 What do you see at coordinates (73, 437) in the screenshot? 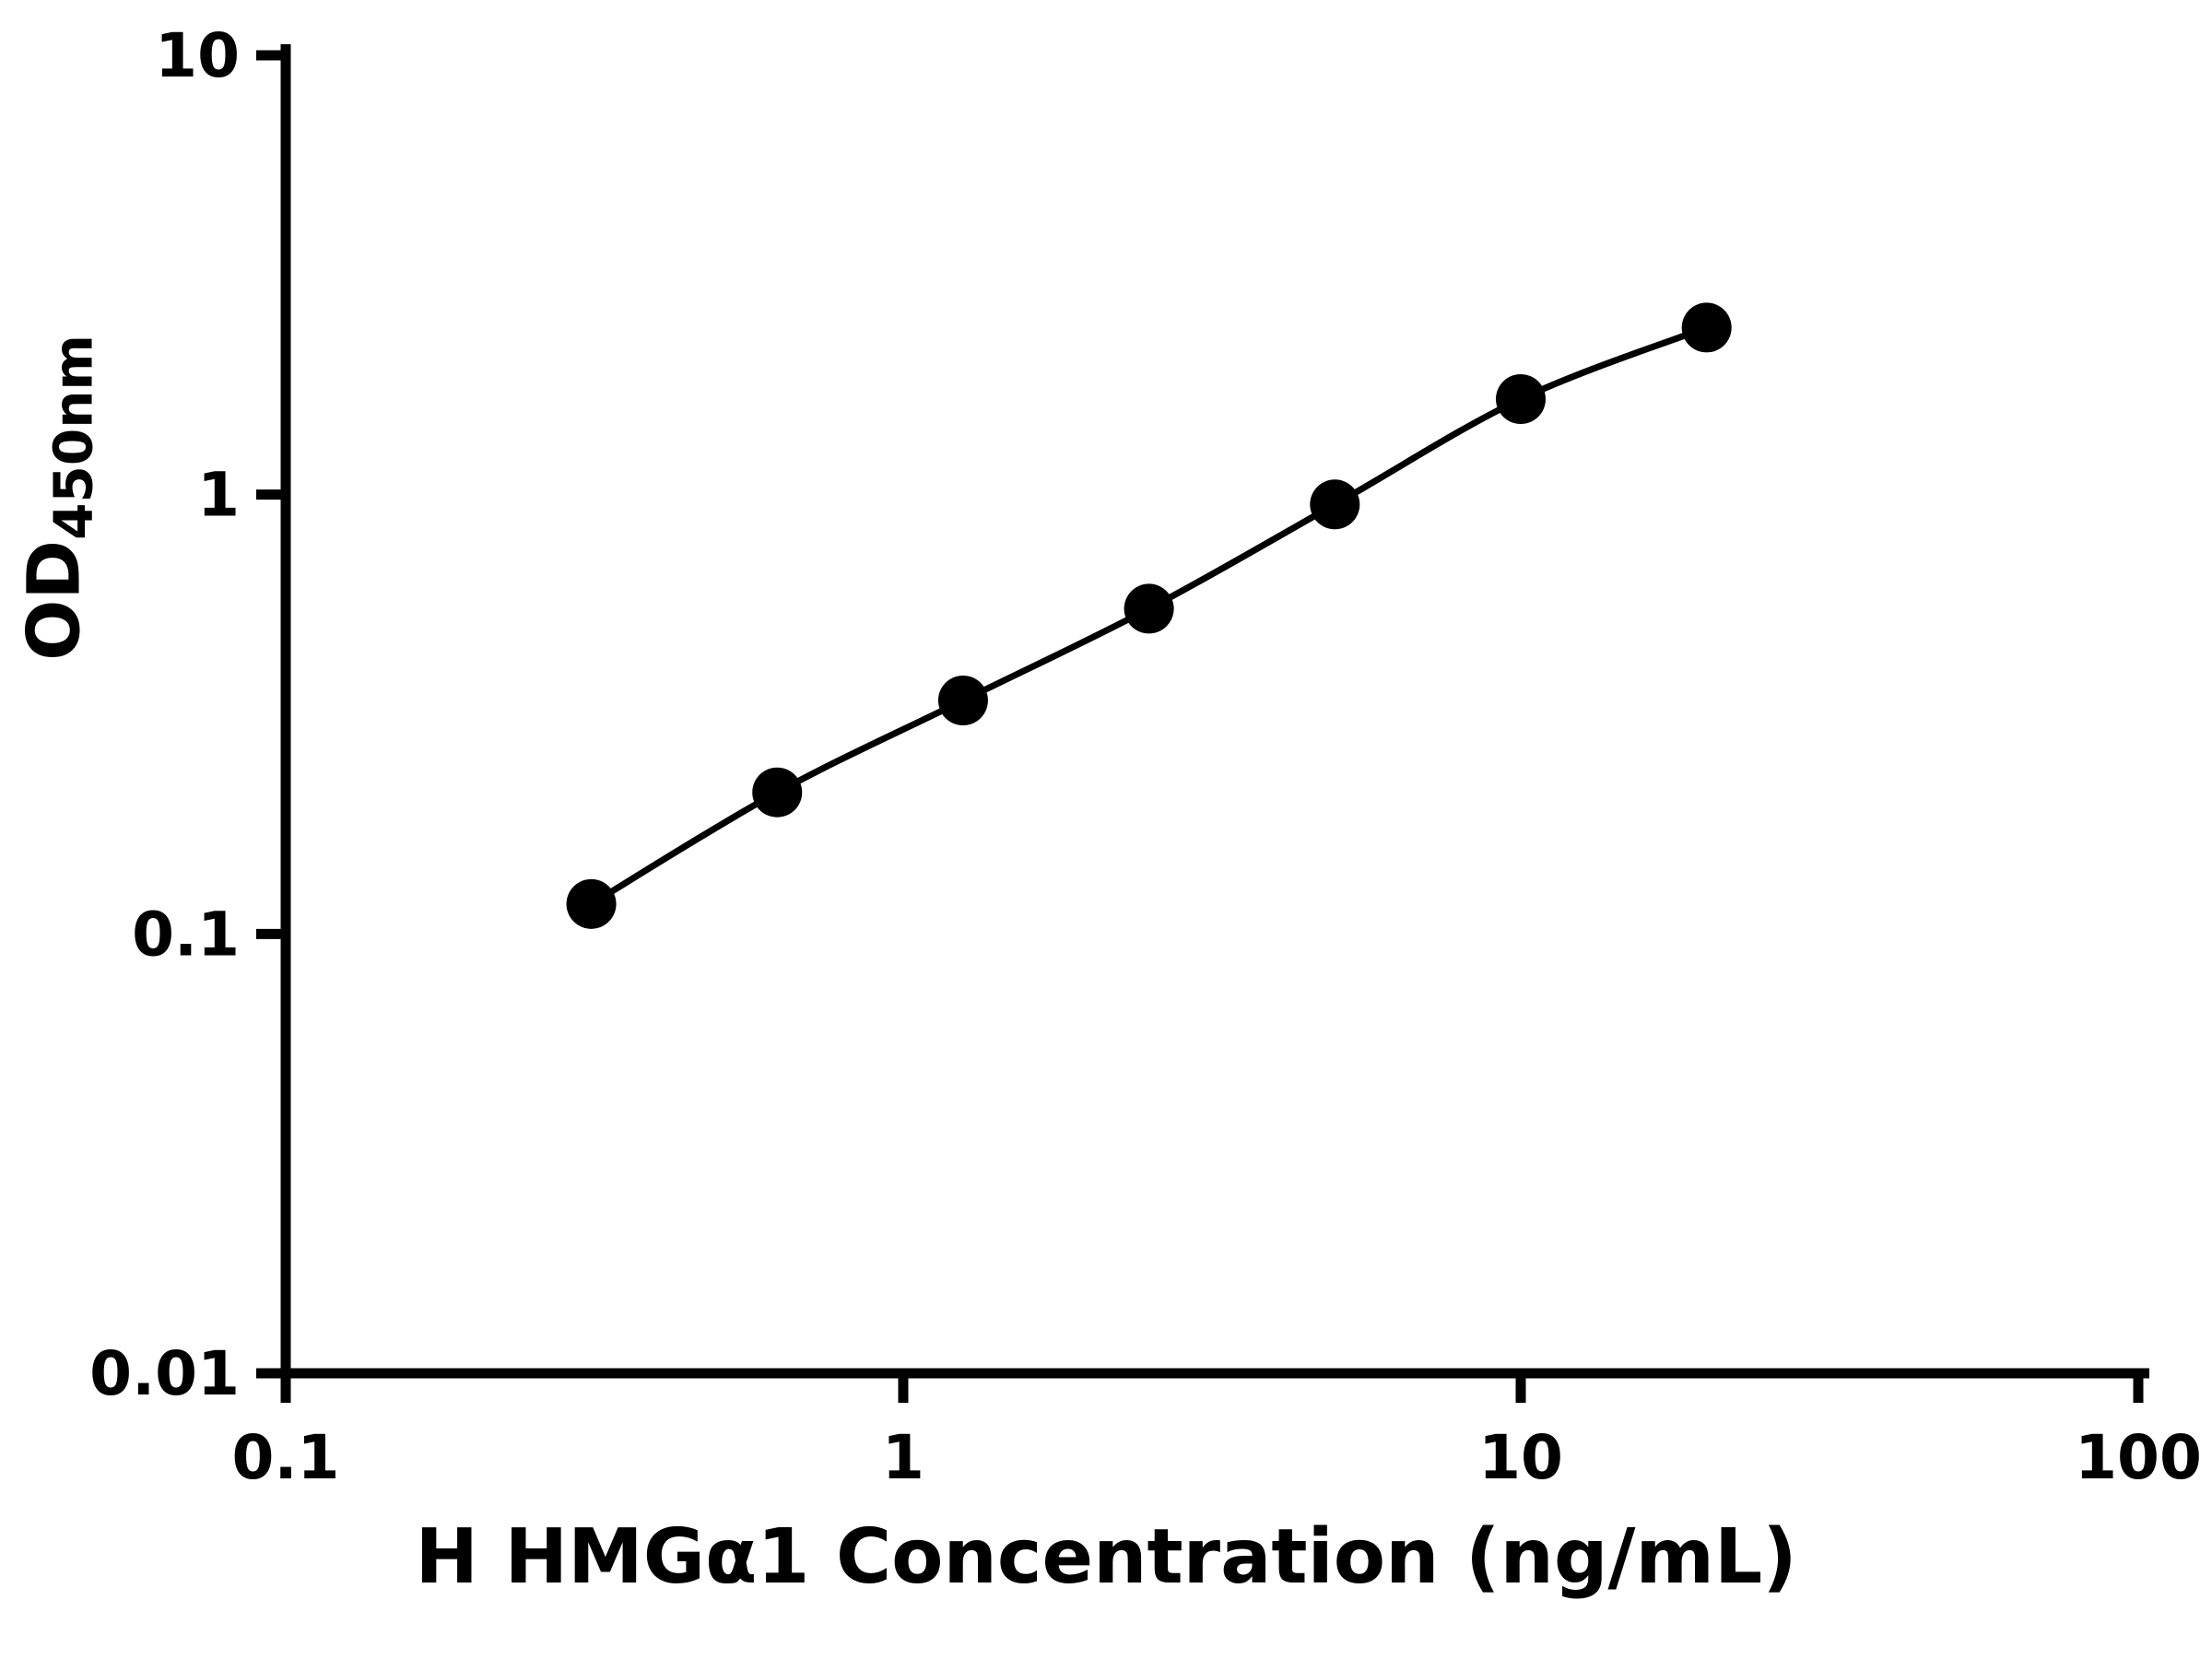
I see `y-axis-label-subscript: 450nm` at bounding box center [73, 437].